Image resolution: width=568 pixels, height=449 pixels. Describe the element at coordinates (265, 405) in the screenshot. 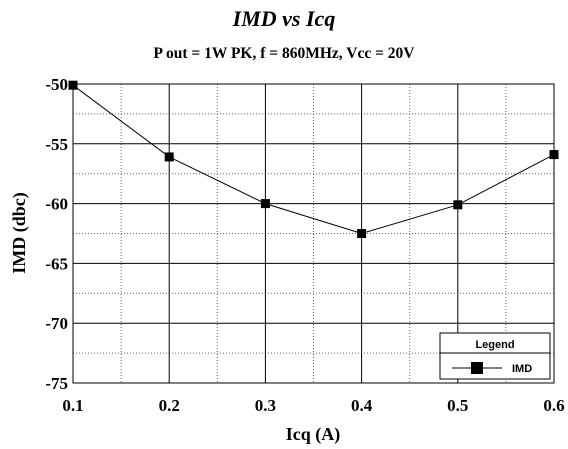

I see `x-tick-label: 0.3` at that location.